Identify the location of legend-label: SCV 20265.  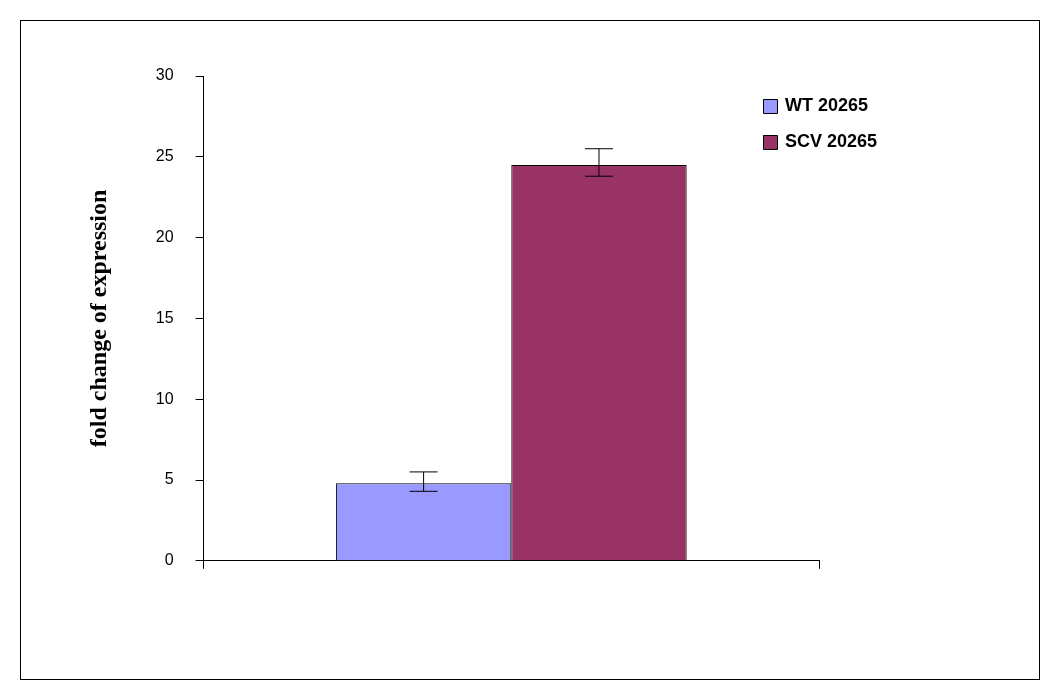
(831, 140).